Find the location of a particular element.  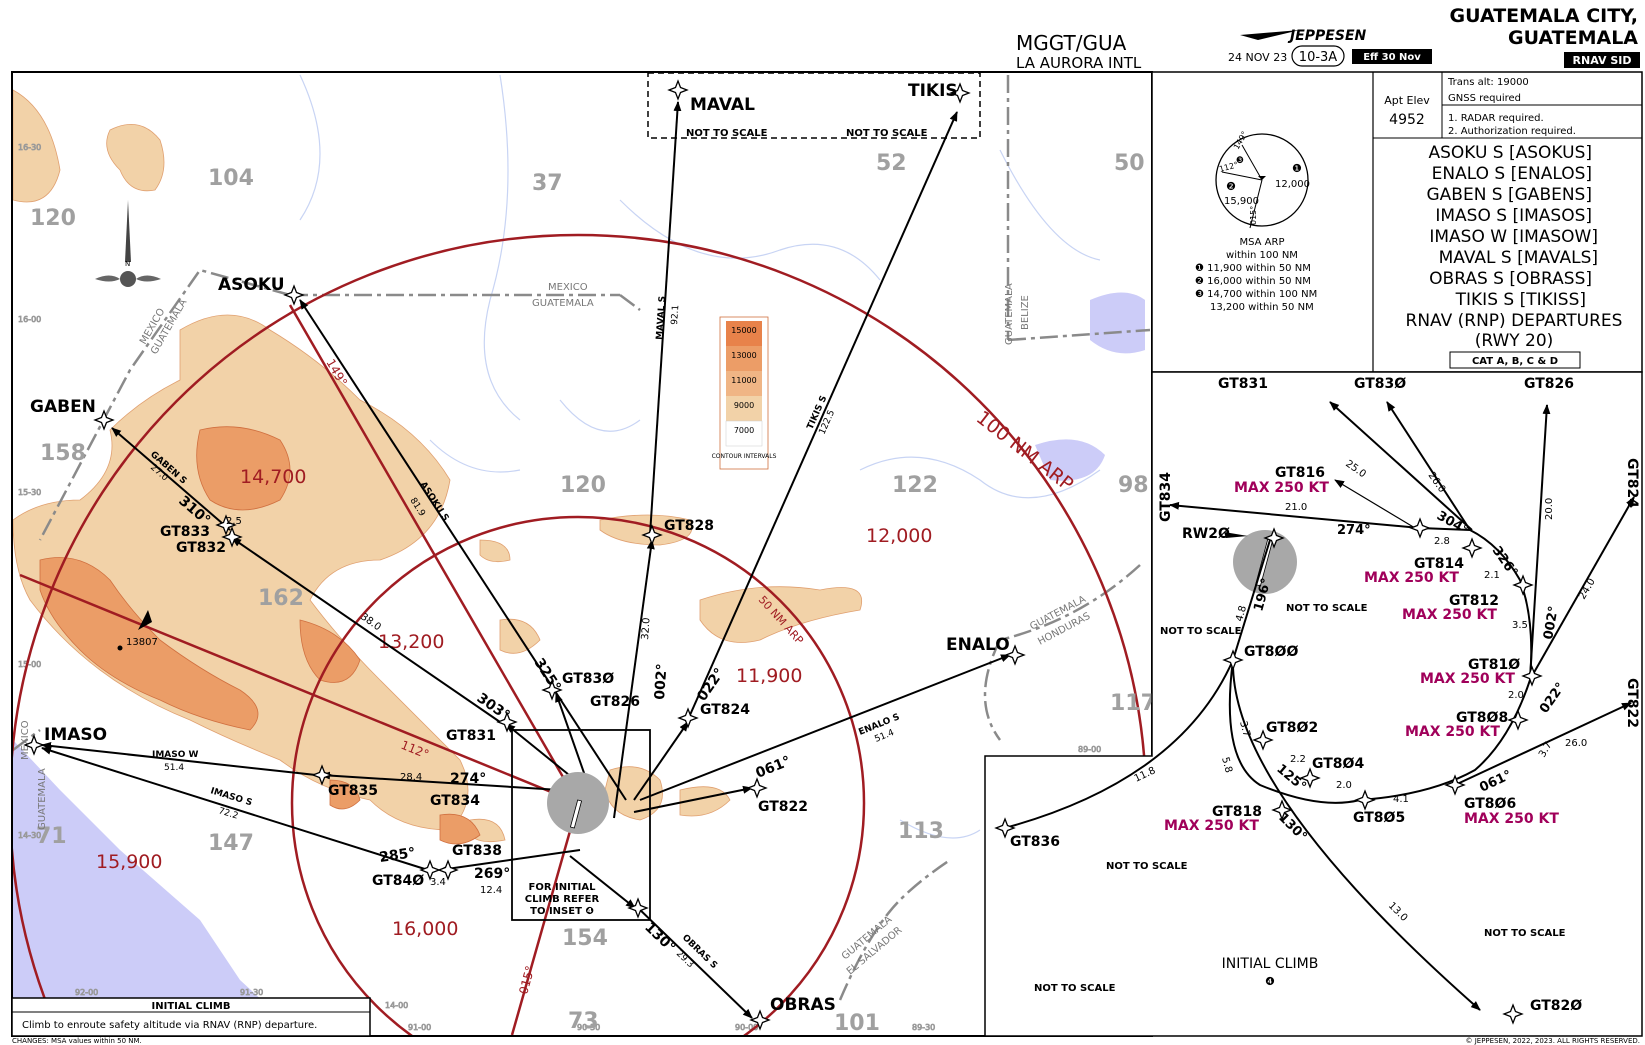

svg-text: 2.8 is located at coordinates (1442, 541).